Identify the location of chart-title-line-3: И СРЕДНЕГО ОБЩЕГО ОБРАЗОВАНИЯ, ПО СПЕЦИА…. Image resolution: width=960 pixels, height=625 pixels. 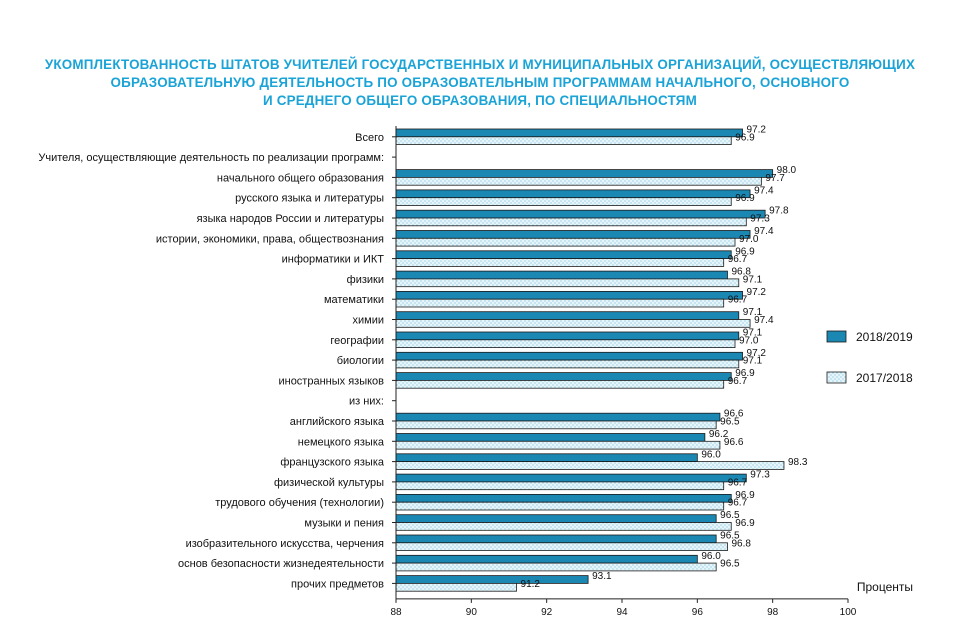
(480, 100).